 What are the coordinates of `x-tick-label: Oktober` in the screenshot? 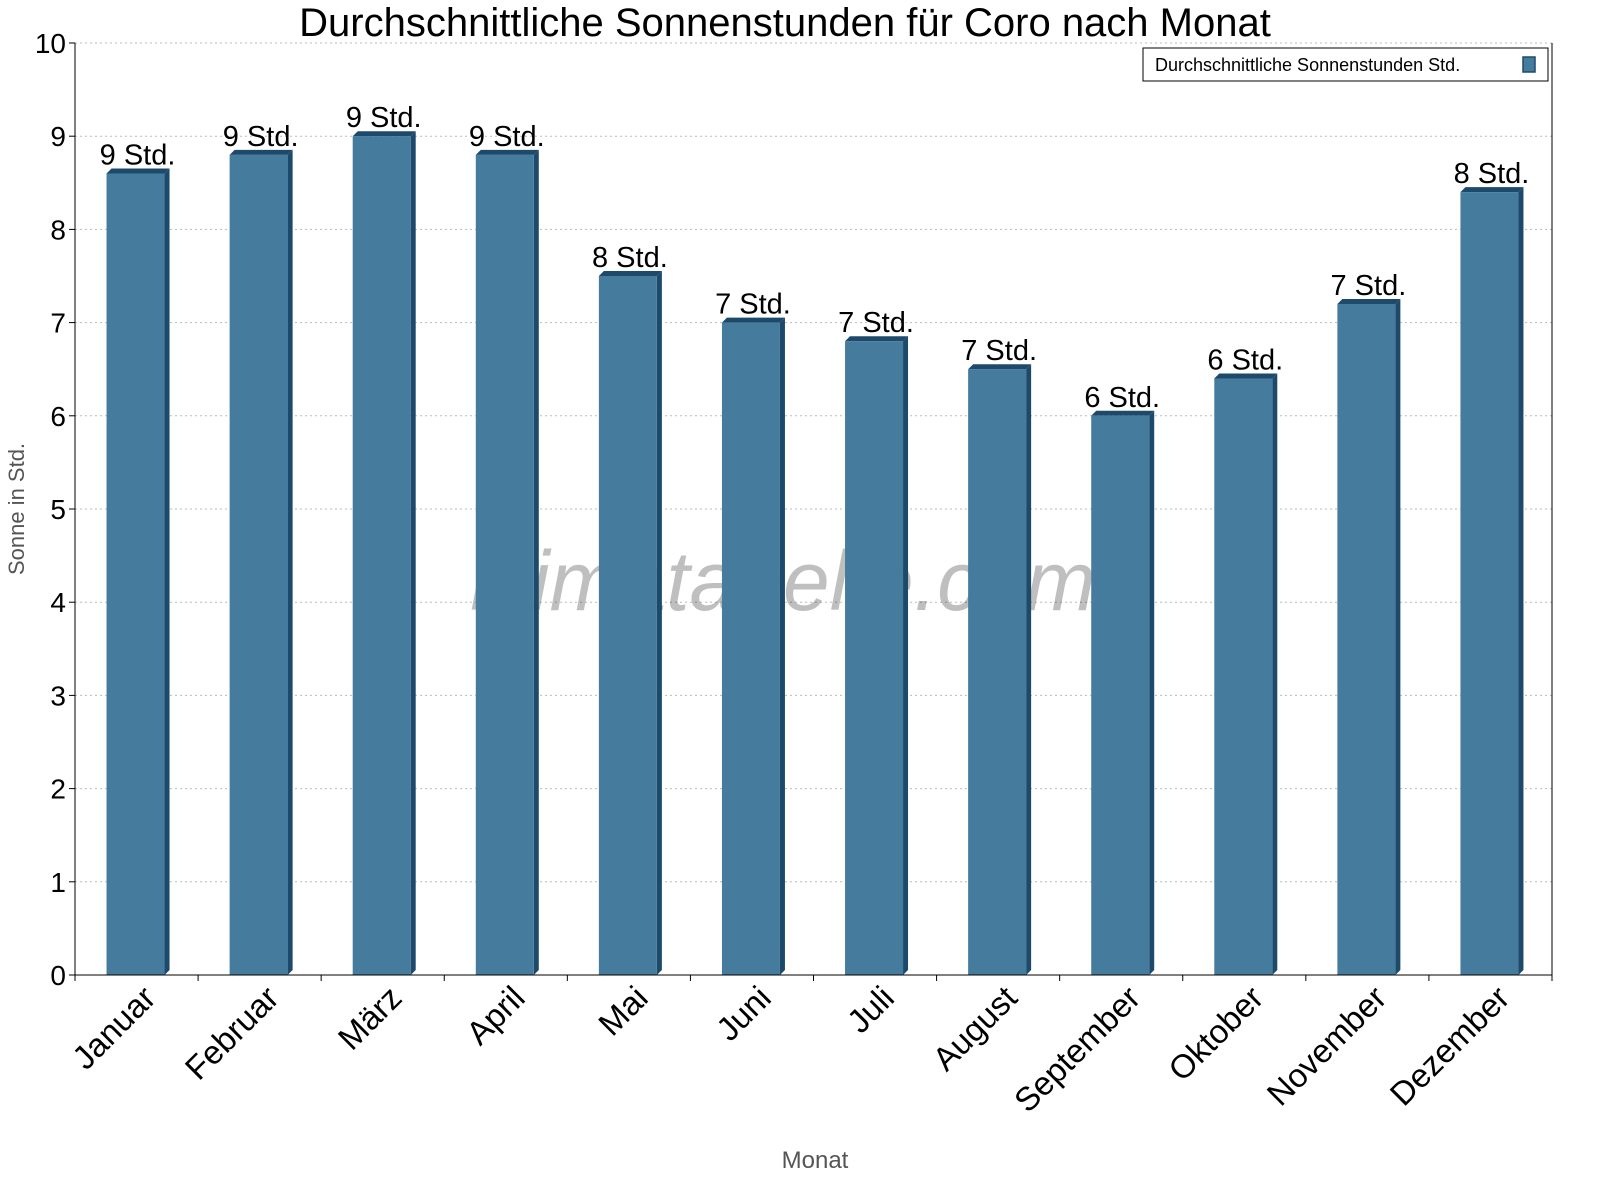 It's located at (1215, 1033).